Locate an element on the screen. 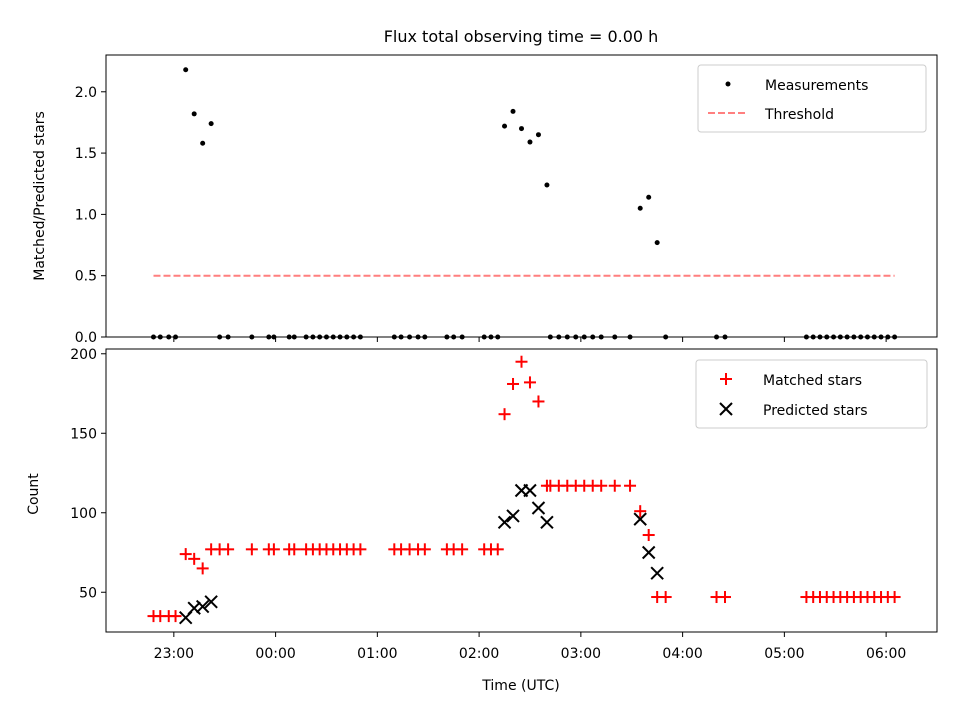 This screenshot has width=960, height=720. ratio-y-tick-label: 0.0 is located at coordinates (86, 338).